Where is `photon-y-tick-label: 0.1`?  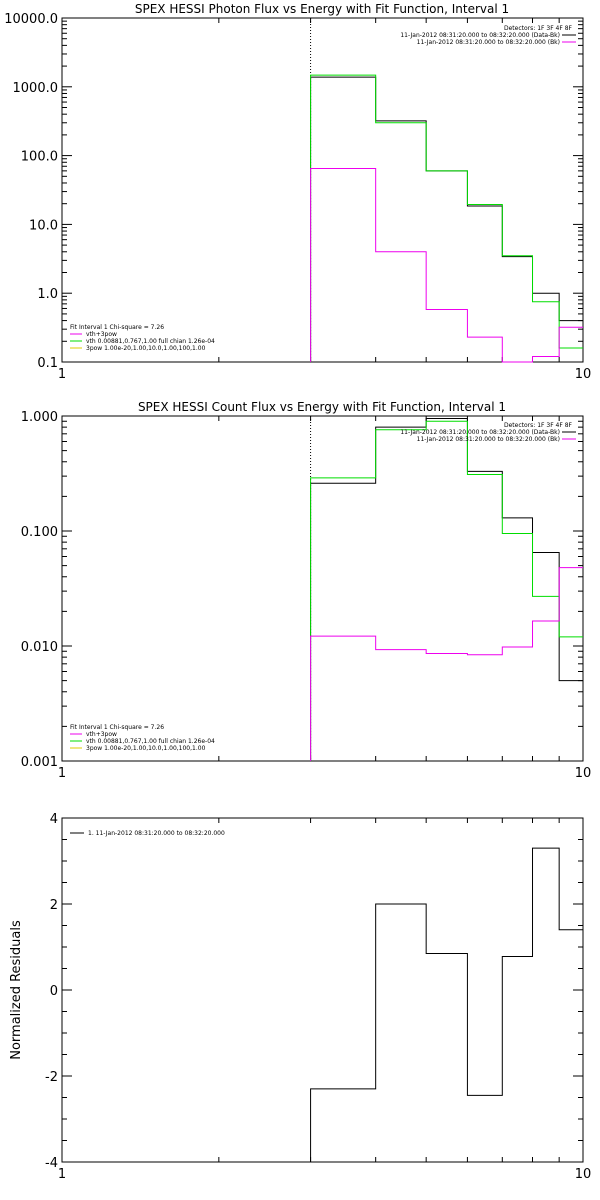 photon-y-tick-label: 0.1 is located at coordinates (47, 363).